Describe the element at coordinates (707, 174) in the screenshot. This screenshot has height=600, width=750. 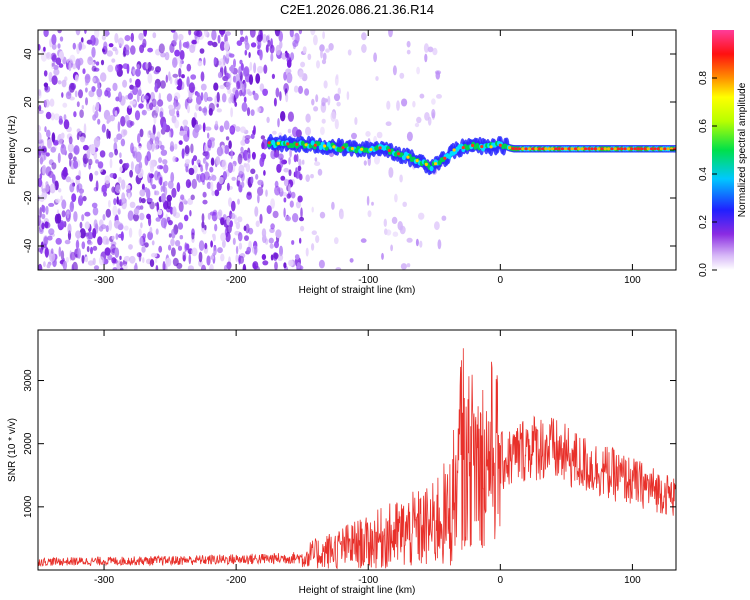
I see `colorbar-ticks: 0.0 0.2 0.4 0.6 0.8` at that location.